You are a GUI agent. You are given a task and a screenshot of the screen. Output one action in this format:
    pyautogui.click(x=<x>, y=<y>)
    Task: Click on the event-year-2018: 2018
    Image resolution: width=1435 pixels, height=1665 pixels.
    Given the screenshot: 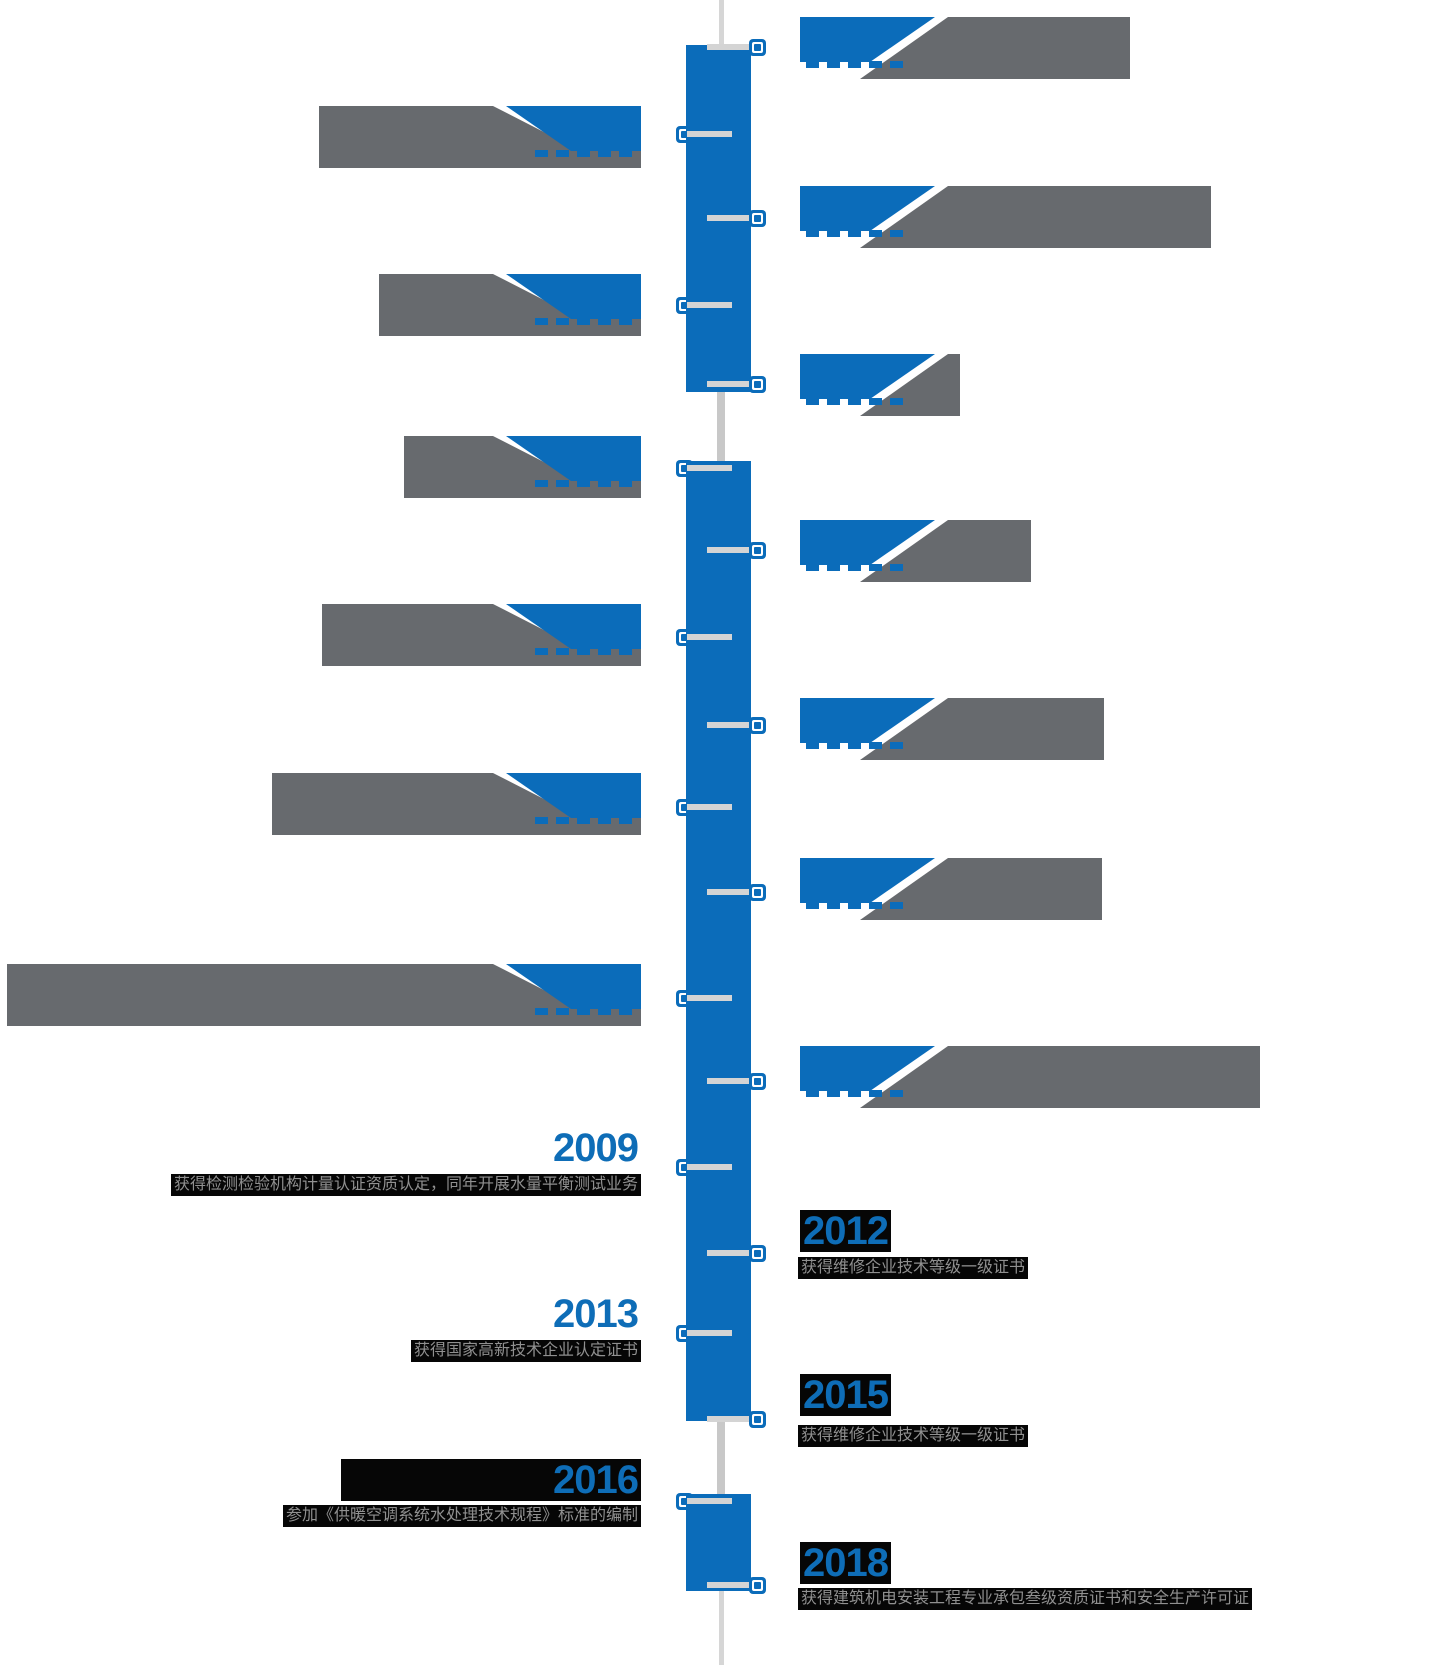 What is the action you would take?
    pyautogui.click(x=845, y=1563)
    